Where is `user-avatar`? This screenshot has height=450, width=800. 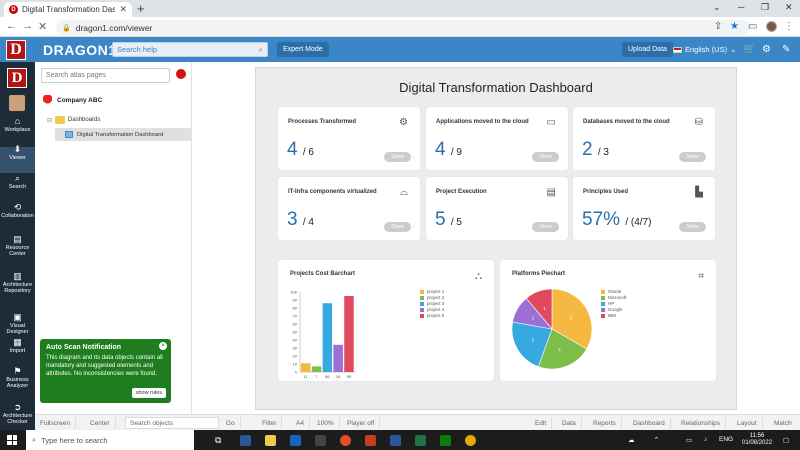
user-avatar is located at coordinates (17, 103).